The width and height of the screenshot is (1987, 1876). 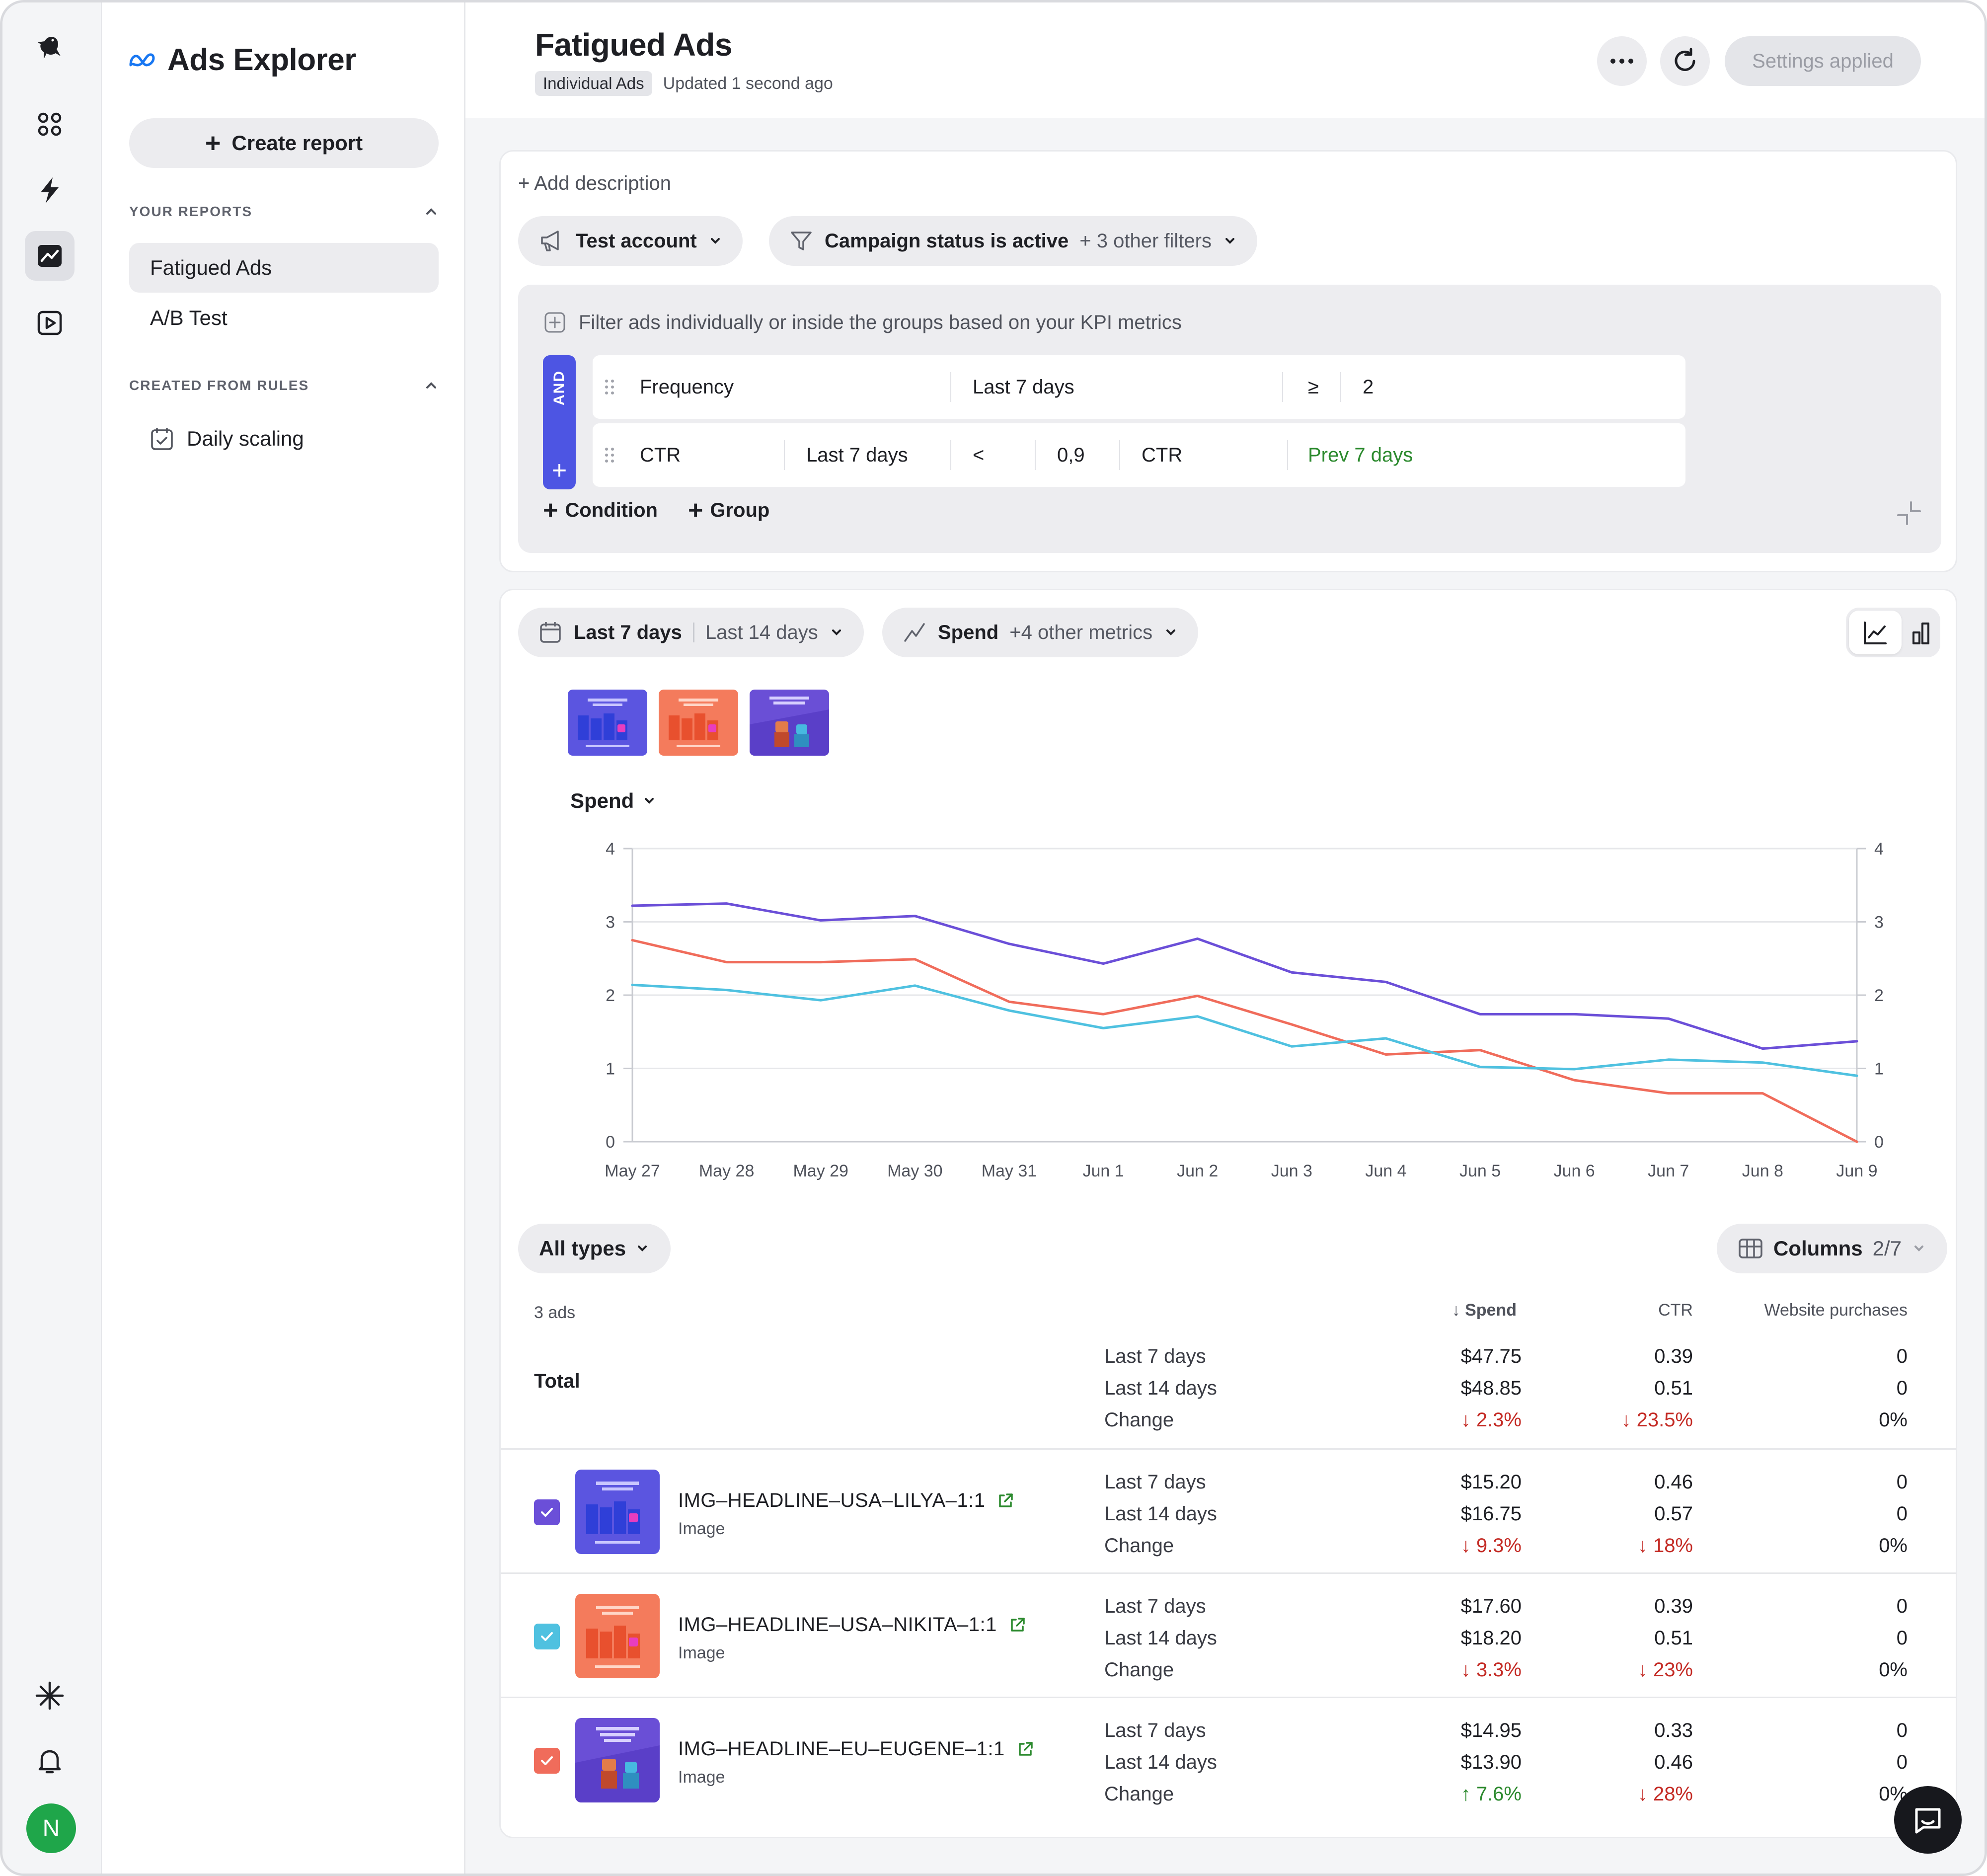 What do you see at coordinates (608, 723) in the screenshot?
I see `ad-thumbnail-lilya` at bounding box center [608, 723].